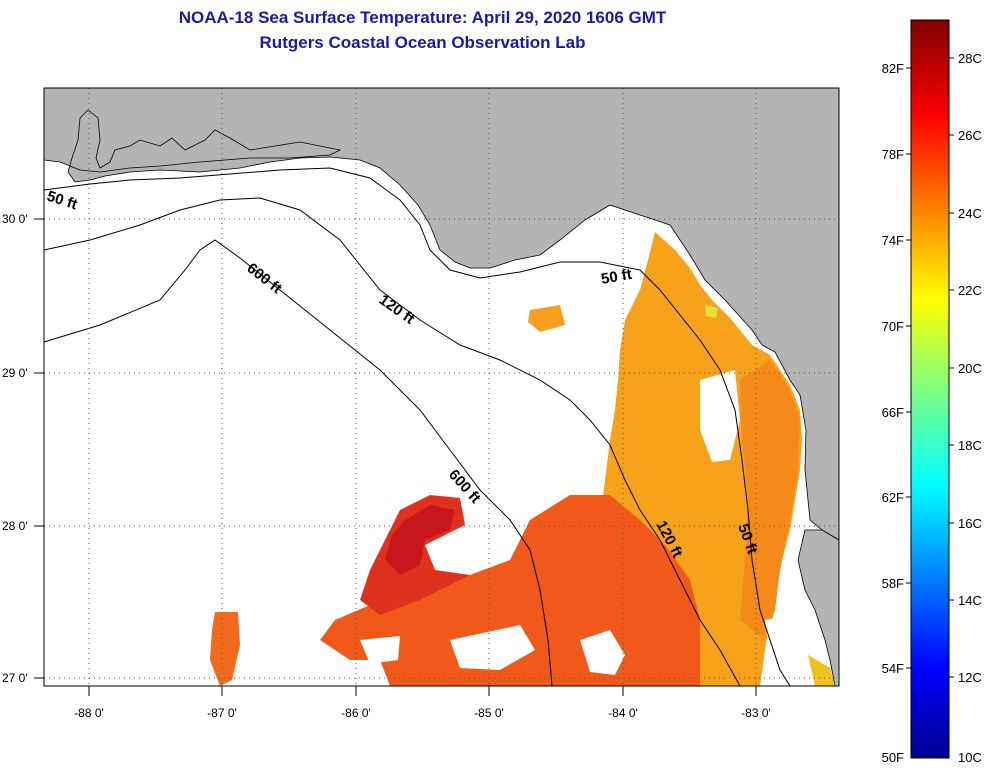 The height and width of the screenshot is (770, 992). Describe the element at coordinates (15, 219) in the screenshot. I see `y-tick-label: 30 0'` at that location.